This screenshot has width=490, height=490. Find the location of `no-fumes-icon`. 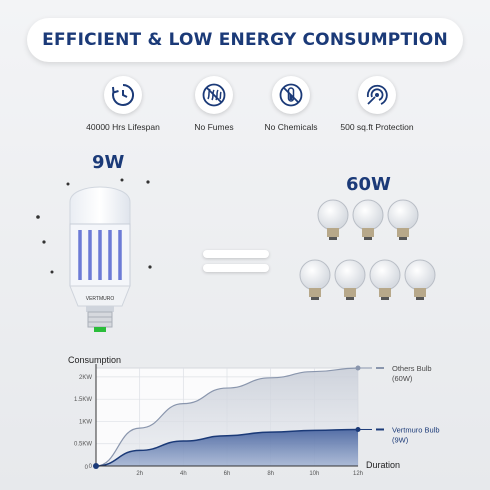

no-fumes-icon is located at coordinates (214, 95).